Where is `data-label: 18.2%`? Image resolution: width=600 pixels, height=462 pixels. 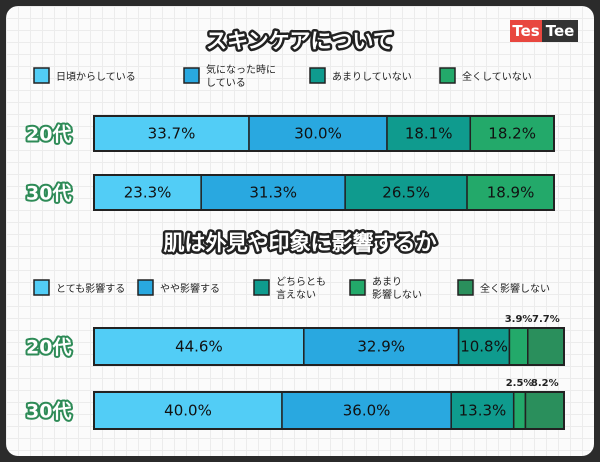
data-label: 18.2% is located at coordinates (512, 134).